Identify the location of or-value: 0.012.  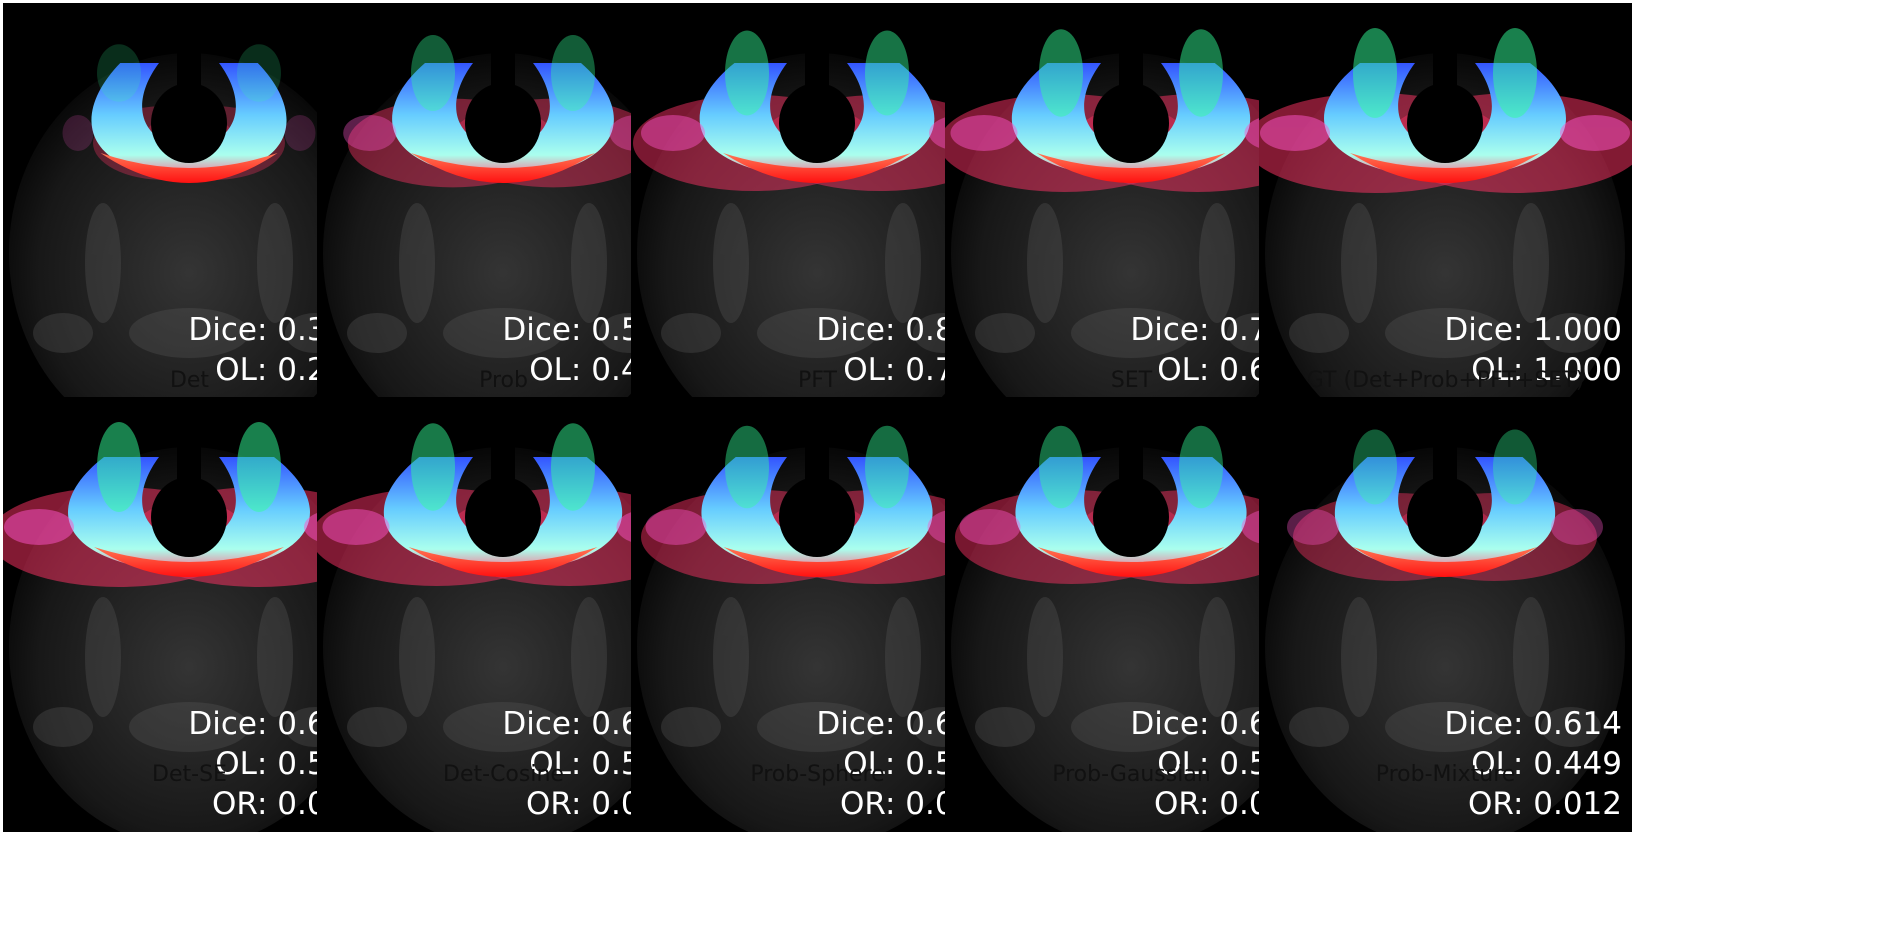
(1577, 804).